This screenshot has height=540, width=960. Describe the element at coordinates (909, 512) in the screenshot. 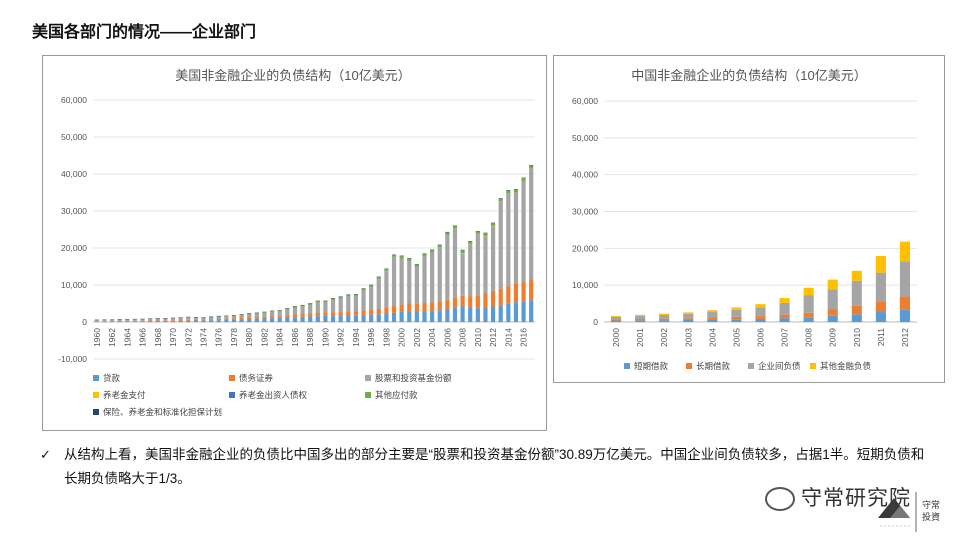

I see `brand-logo: 守常 投資` at that location.